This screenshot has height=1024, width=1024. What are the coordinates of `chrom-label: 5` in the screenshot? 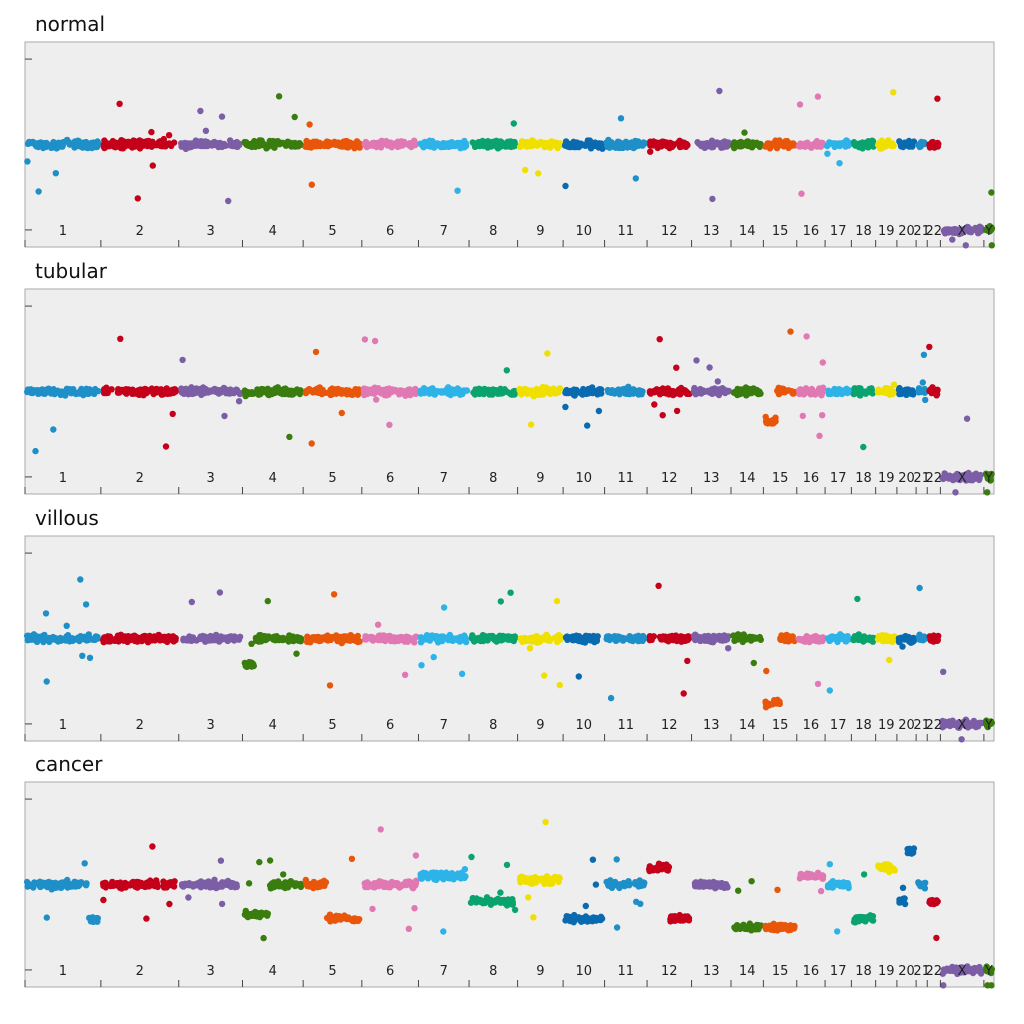 It's located at (332, 478).